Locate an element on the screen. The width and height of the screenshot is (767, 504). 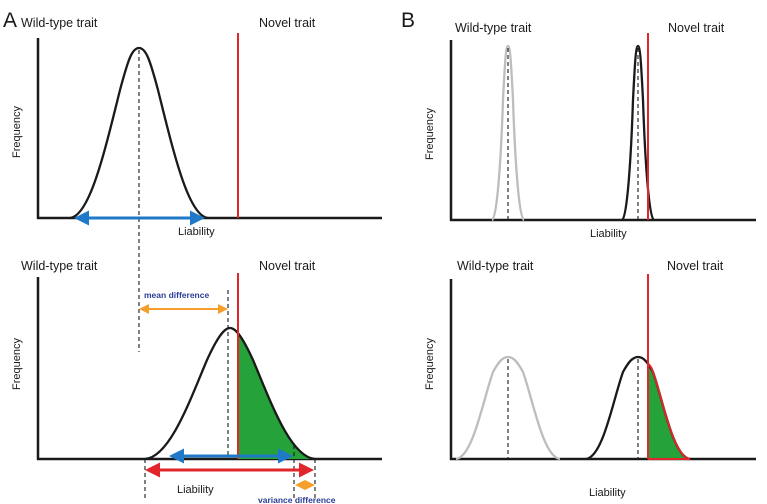
panel-a-top-xlabel: Liability is located at coordinates (196, 232).